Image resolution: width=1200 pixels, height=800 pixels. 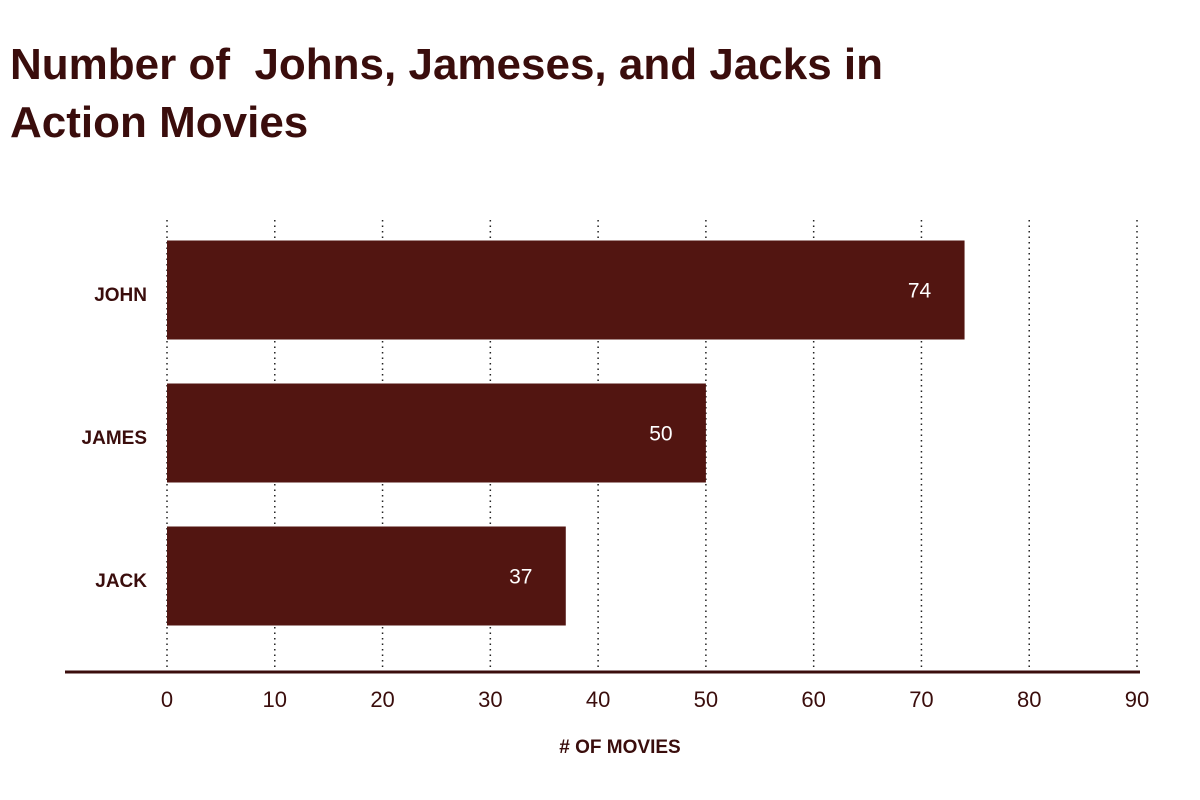 What do you see at coordinates (114, 438) in the screenshot?
I see `y-tick-label: JAMES` at bounding box center [114, 438].